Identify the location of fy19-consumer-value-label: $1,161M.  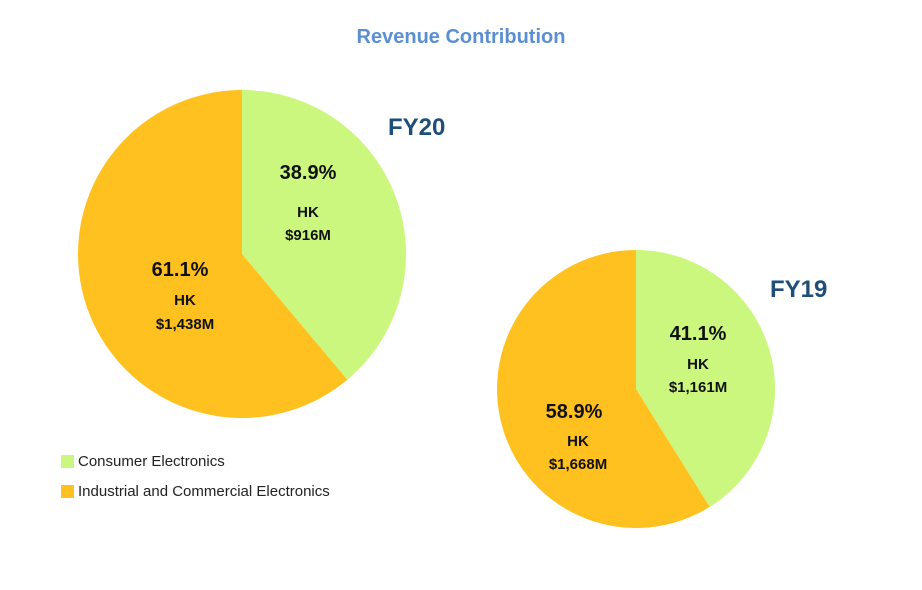
(698, 387).